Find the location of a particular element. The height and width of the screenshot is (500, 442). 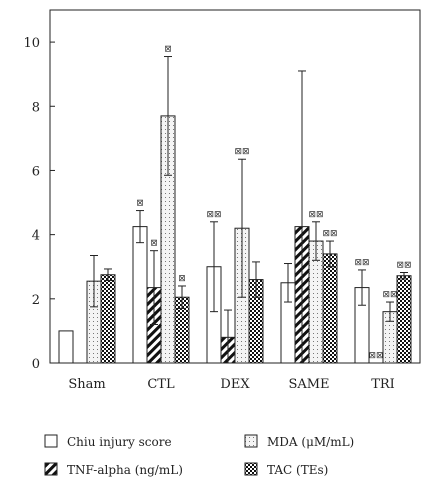

x-category-label: DEX is located at coordinates (235, 384).